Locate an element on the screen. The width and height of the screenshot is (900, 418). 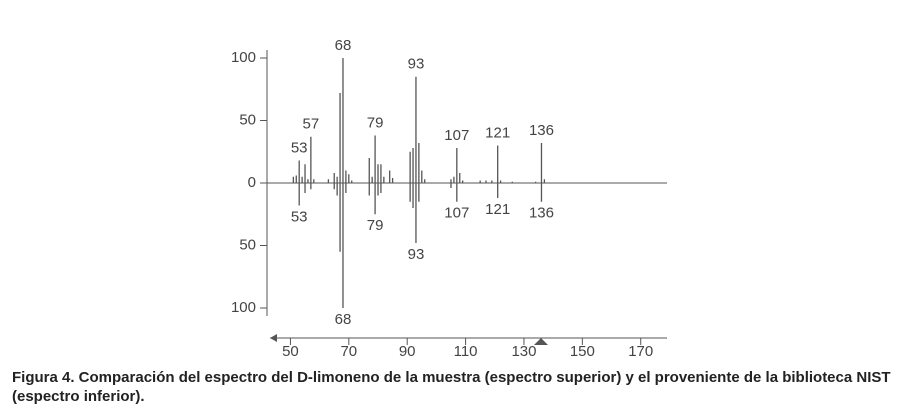
x-tick-label: 70 is located at coordinates (348, 351).